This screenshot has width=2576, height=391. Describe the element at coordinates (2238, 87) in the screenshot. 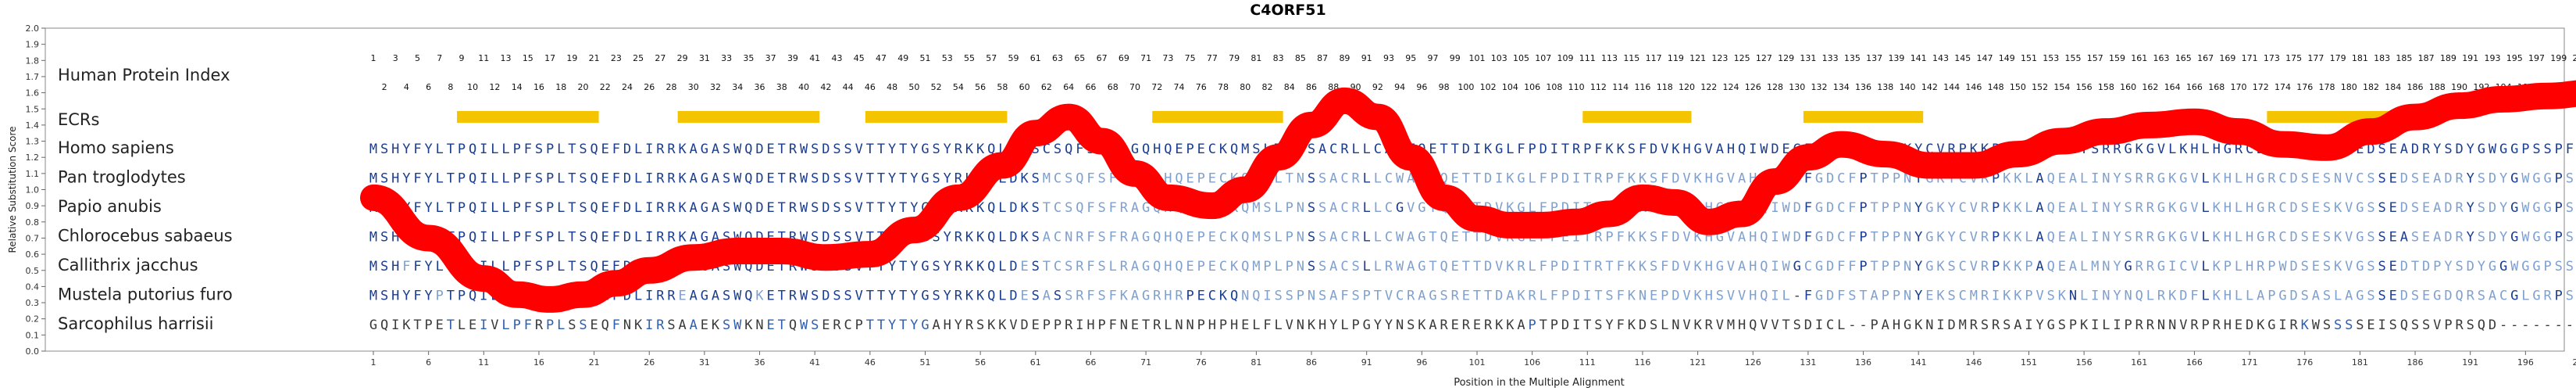

I see `index-number-bottom: 170` at that location.